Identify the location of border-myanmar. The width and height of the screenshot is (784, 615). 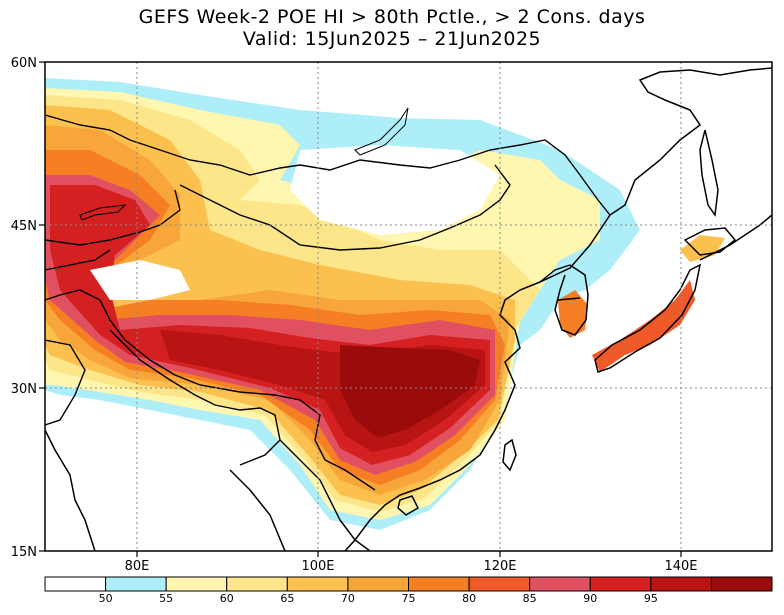
(310, 480).